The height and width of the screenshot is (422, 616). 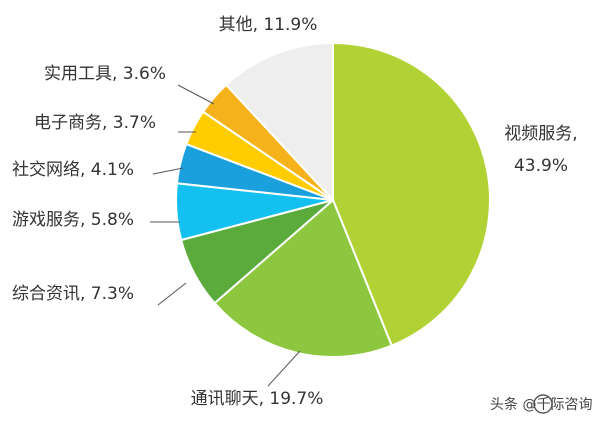 I want to click on slice-通讯聊天-label: 通讯聊天, 19.7%, so click(x=257, y=399).